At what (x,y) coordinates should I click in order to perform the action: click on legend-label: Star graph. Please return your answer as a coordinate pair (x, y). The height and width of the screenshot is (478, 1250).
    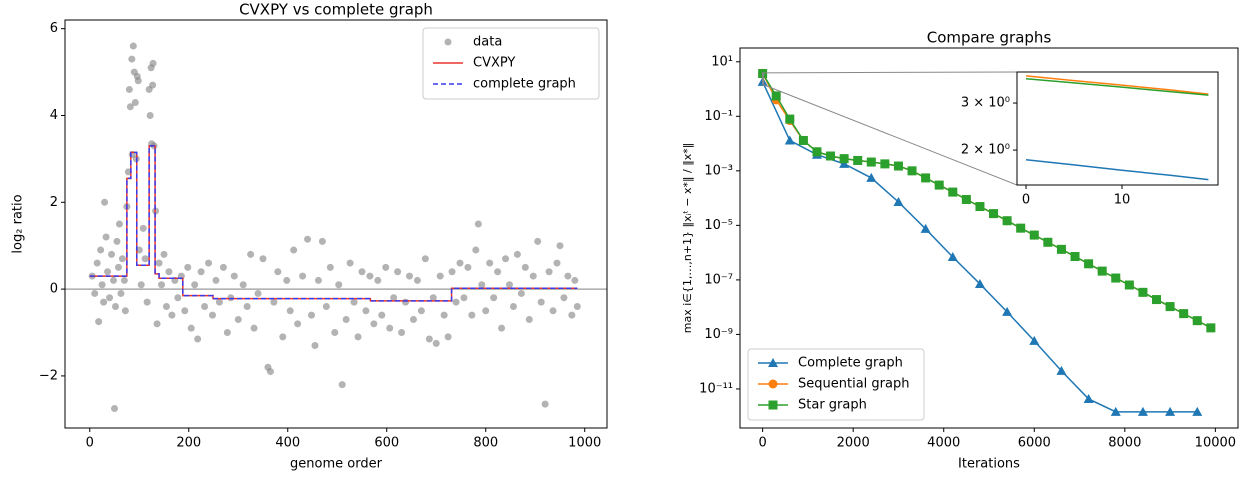
    Looking at the image, I should click on (832, 405).